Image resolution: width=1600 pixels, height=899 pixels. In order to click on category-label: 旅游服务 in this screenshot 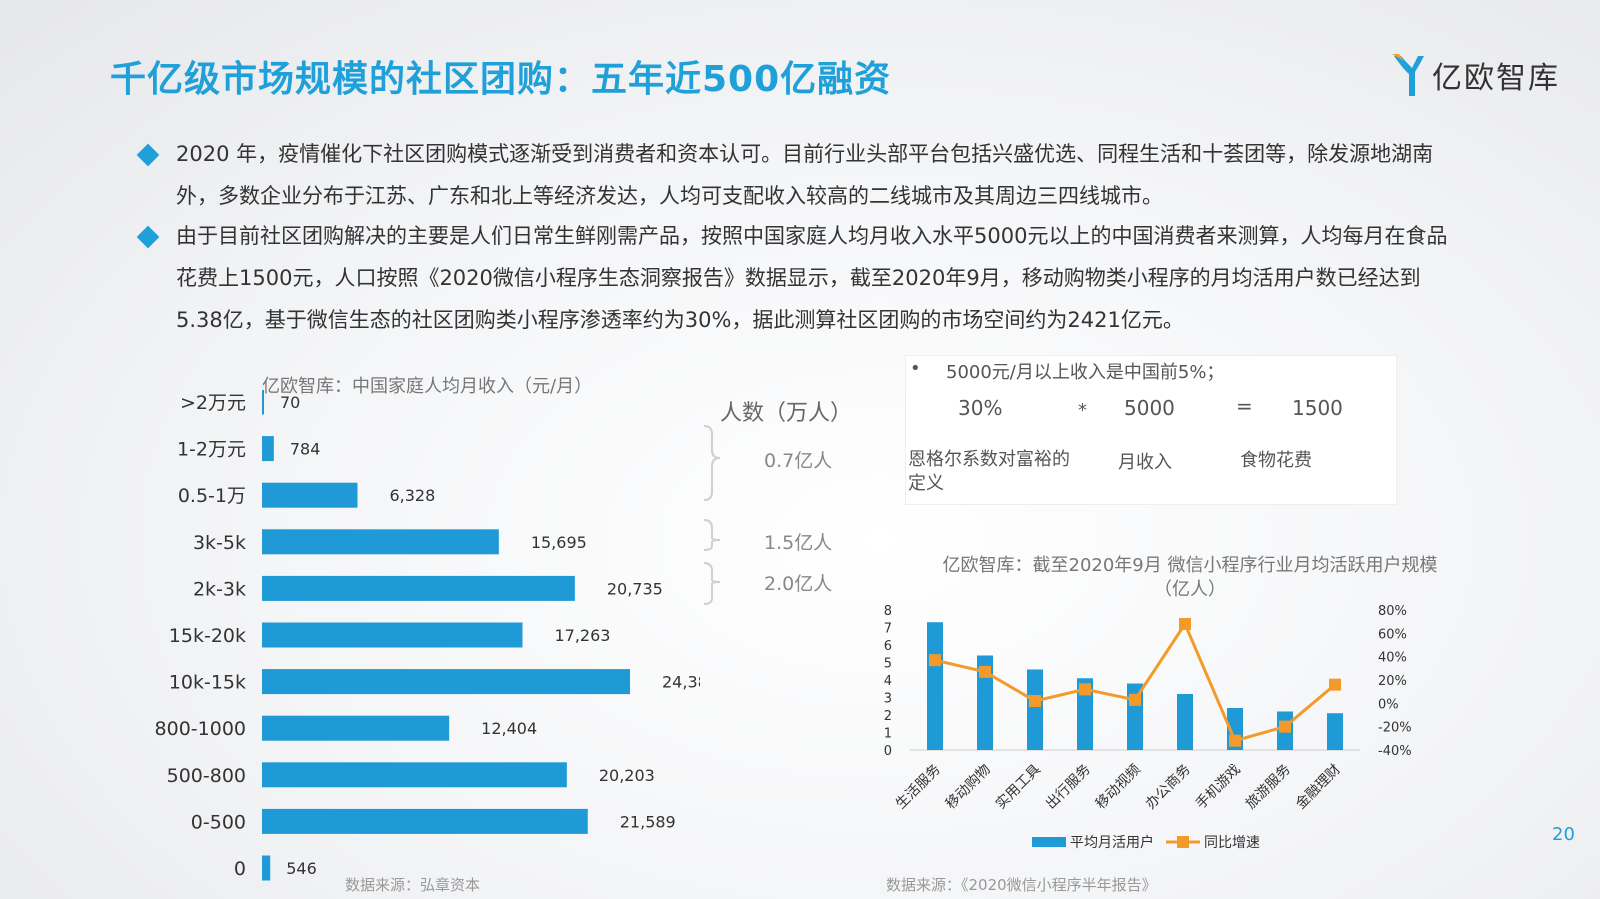, I will do `click(1268, 787)`.